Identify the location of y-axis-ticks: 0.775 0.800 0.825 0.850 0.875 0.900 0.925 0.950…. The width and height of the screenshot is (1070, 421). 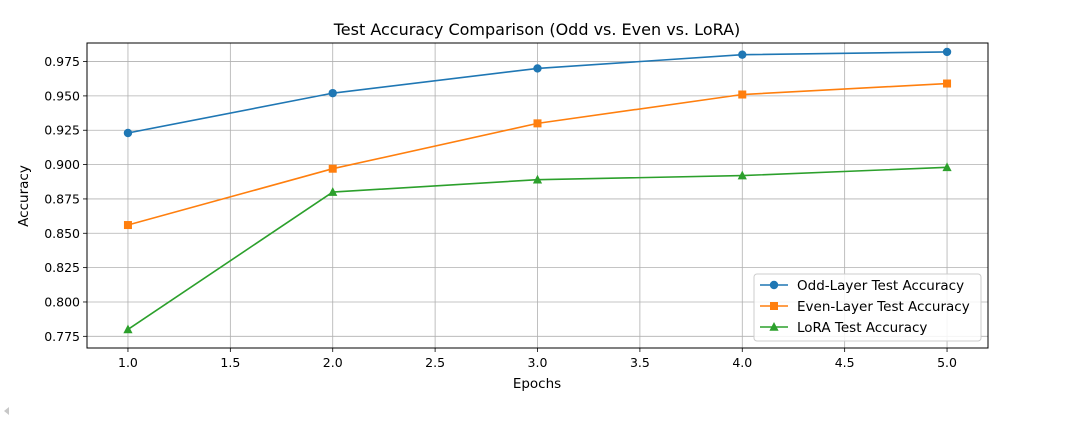
(65, 199).